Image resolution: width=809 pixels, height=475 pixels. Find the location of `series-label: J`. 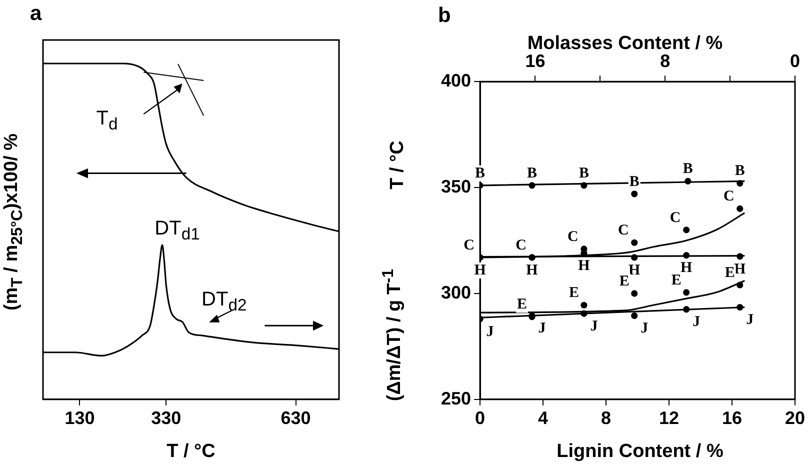

series-label: J is located at coordinates (490, 332).